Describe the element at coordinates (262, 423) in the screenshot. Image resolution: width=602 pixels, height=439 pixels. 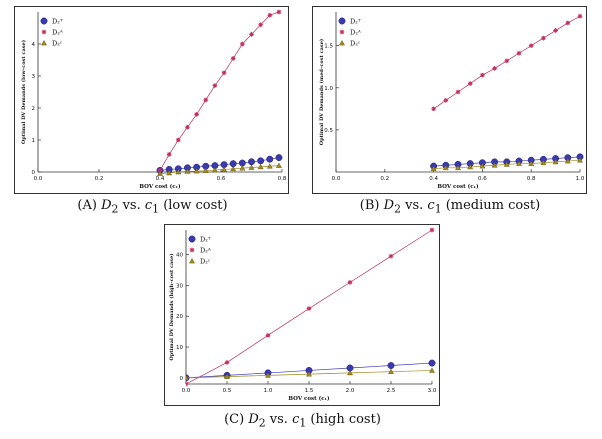
I see `caption-c-sub: 2` at that location.